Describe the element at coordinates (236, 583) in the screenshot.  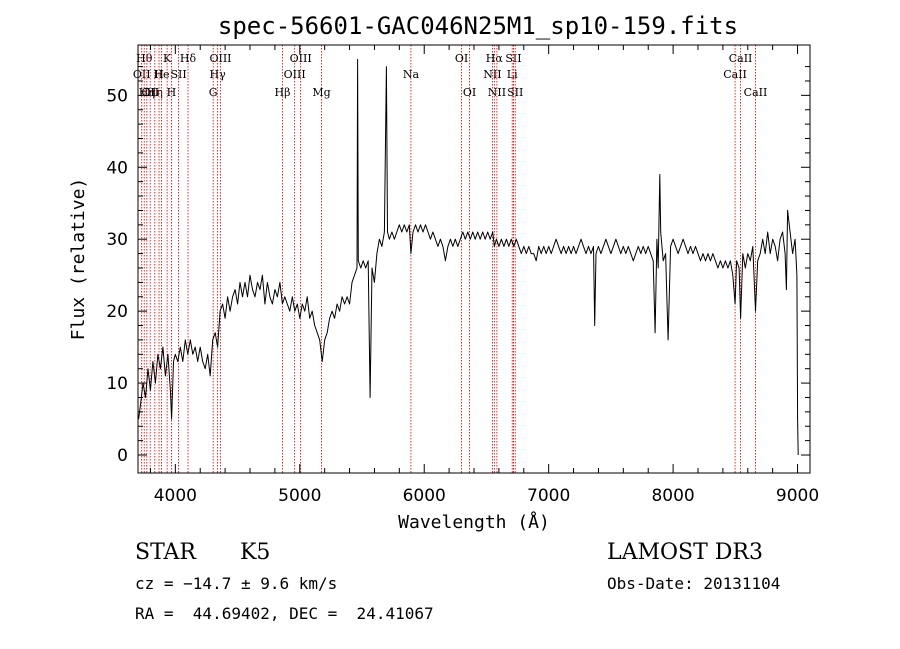
I see `redshift-cz: cz = −14.7 ± 9.6 km/s` at that location.